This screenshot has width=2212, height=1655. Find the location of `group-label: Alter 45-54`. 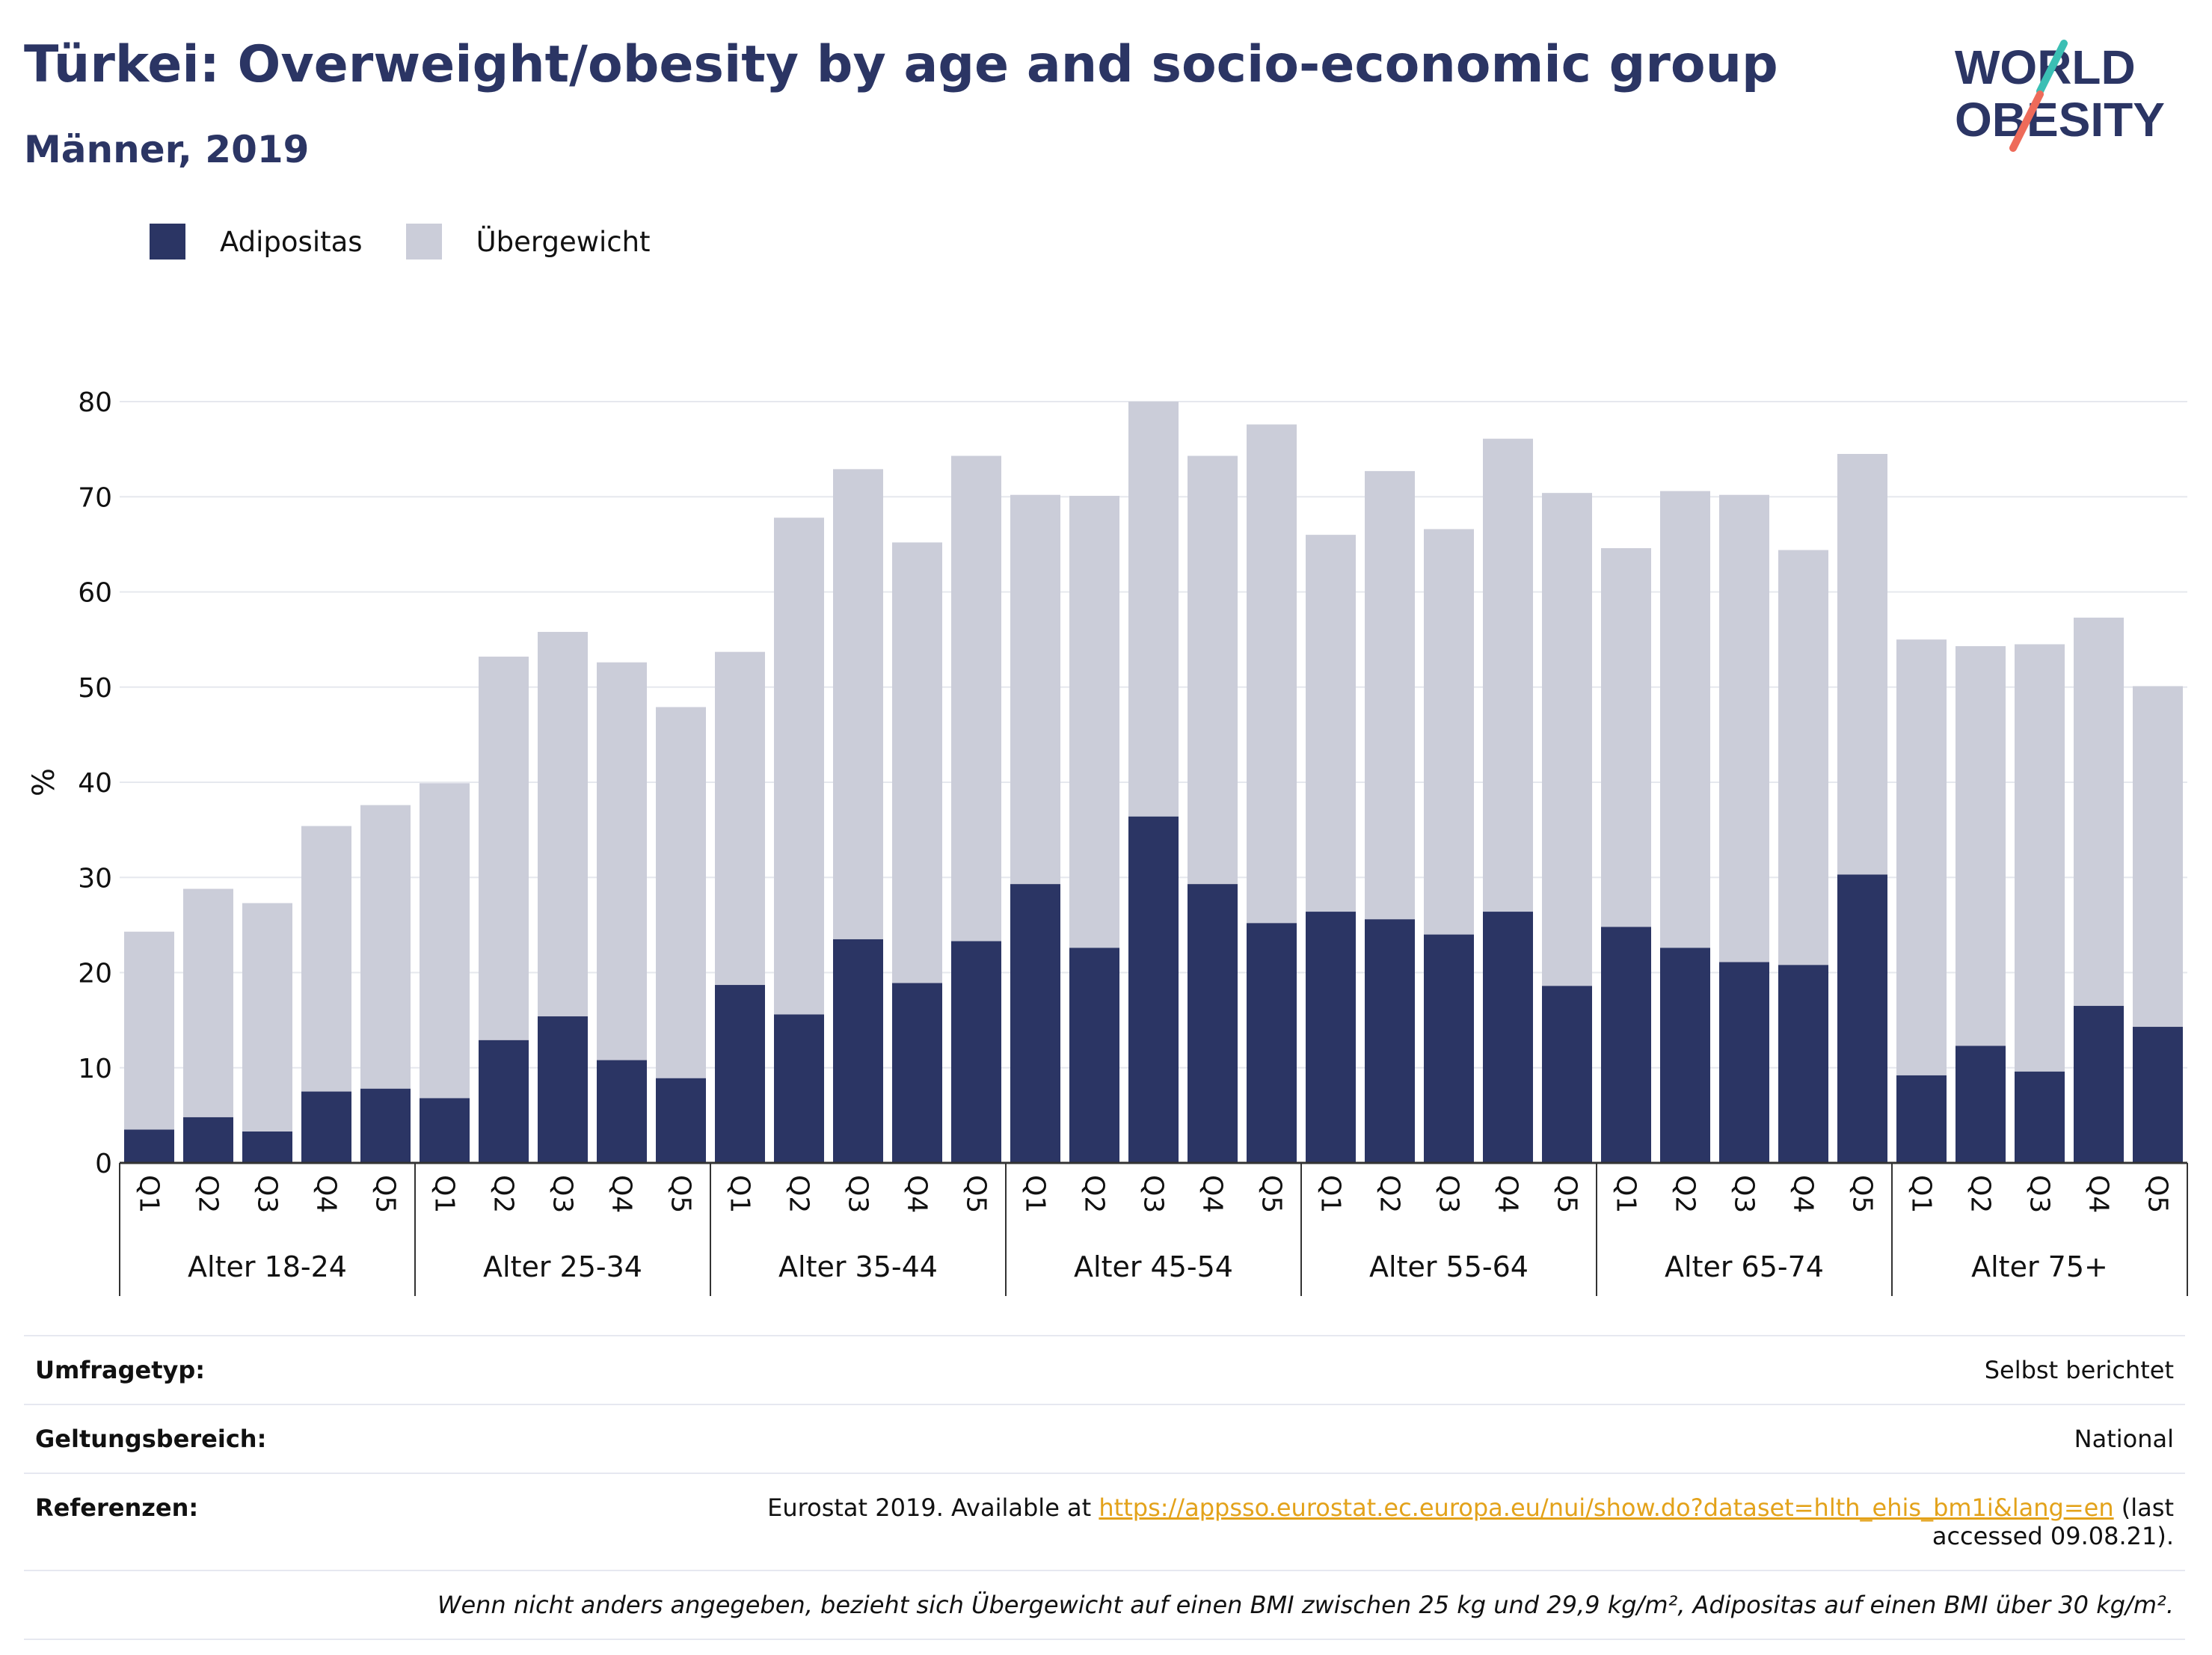

group-label: Alter 45-54 is located at coordinates (1153, 1266).